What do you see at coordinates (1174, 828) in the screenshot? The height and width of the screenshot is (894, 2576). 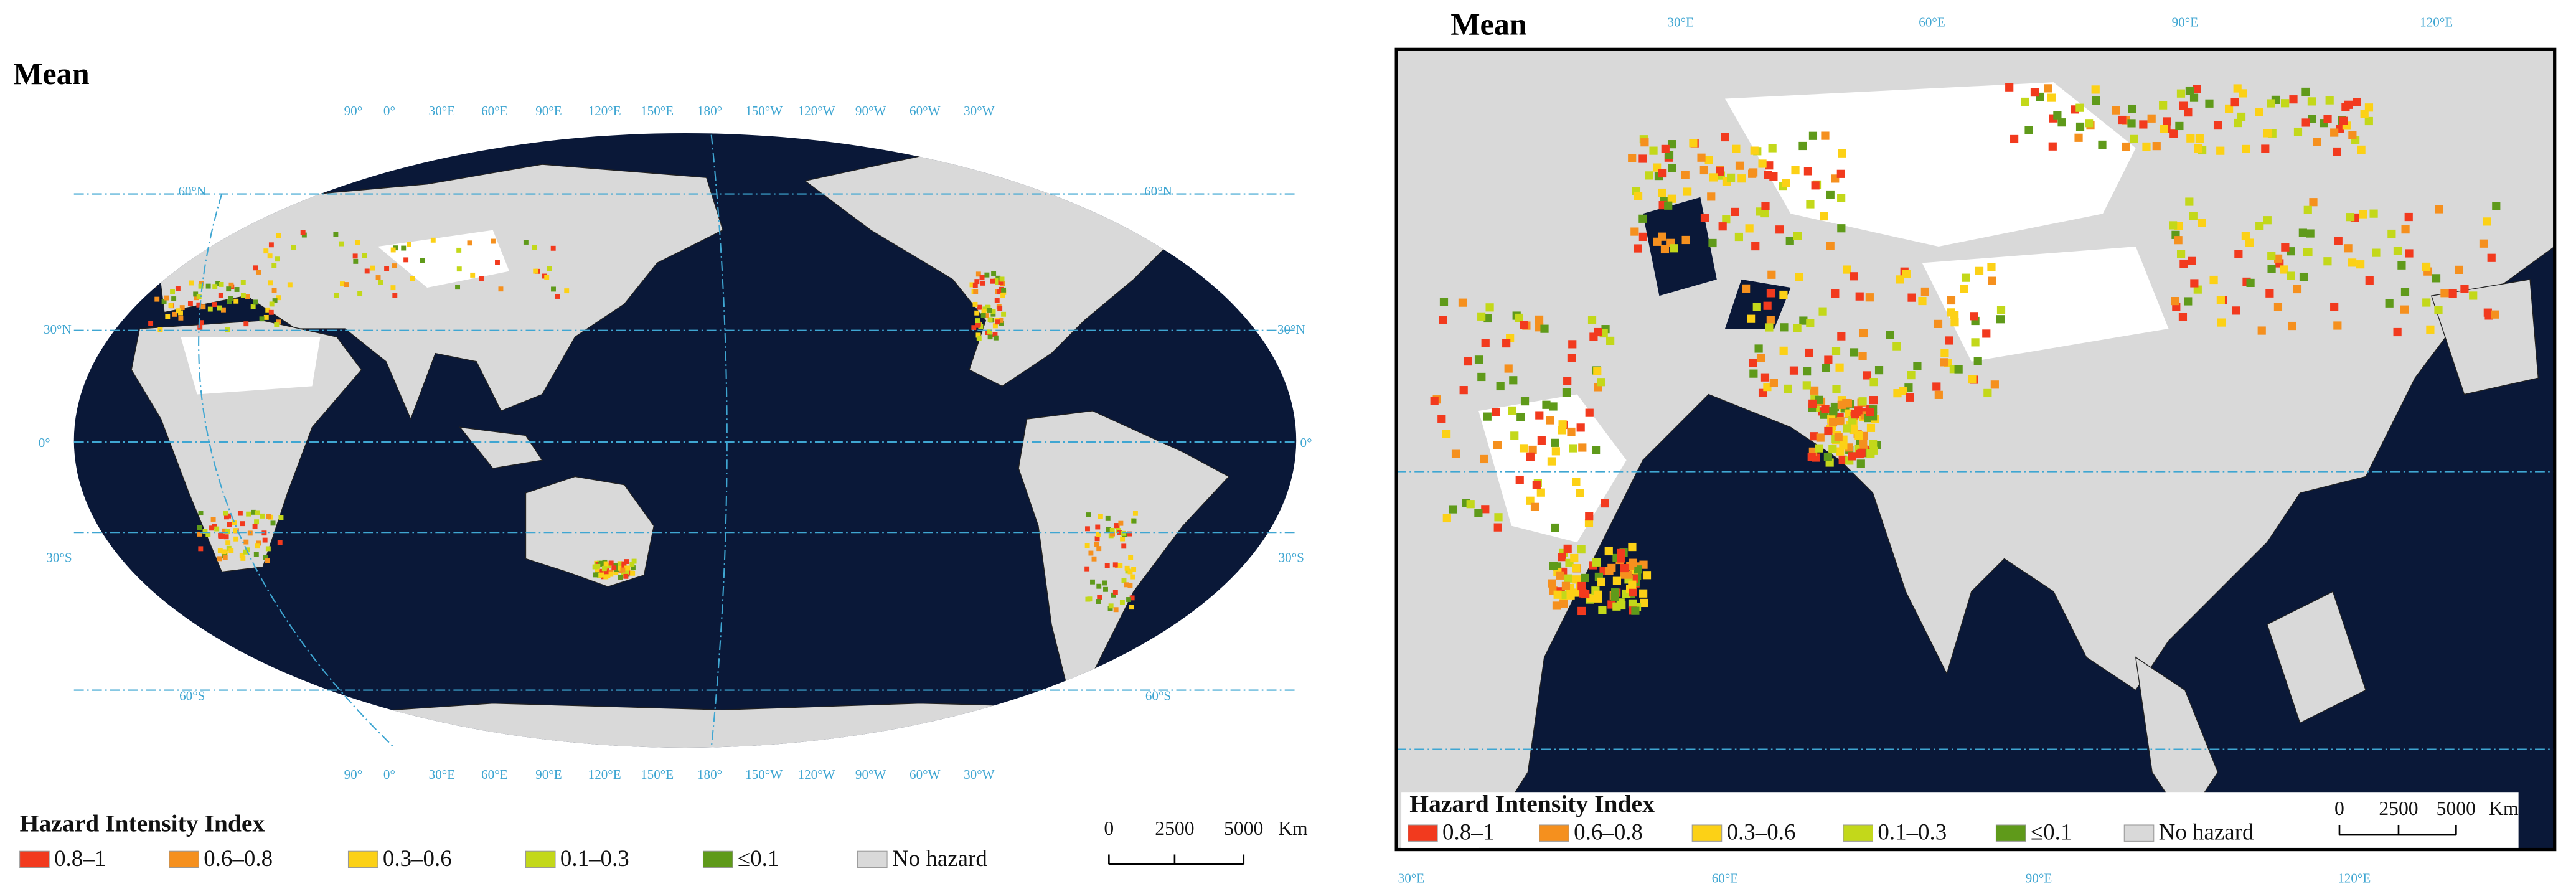 I see `scale-label: 2500` at bounding box center [1174, 828].